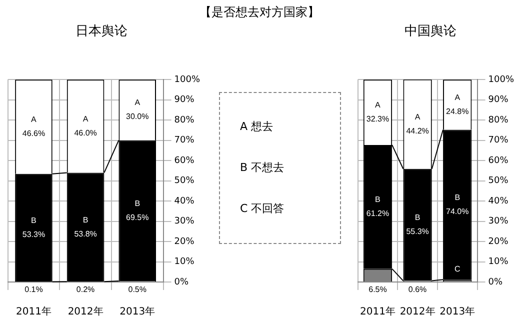 The width and height of the screenshot is (519, 336). I want to click on data-label: 46.6%, so click(34, 133).